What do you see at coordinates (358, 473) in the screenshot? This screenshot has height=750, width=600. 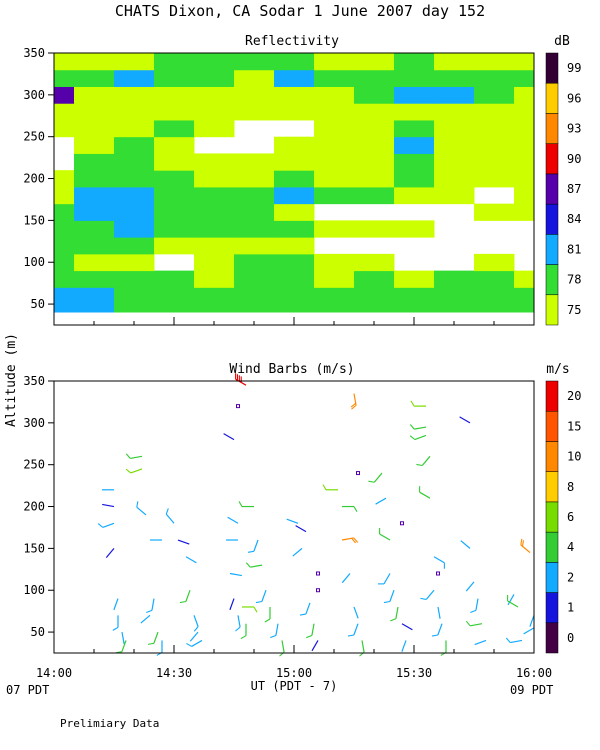 I see `calm-wind-marker` at bounding box center [358, 473].